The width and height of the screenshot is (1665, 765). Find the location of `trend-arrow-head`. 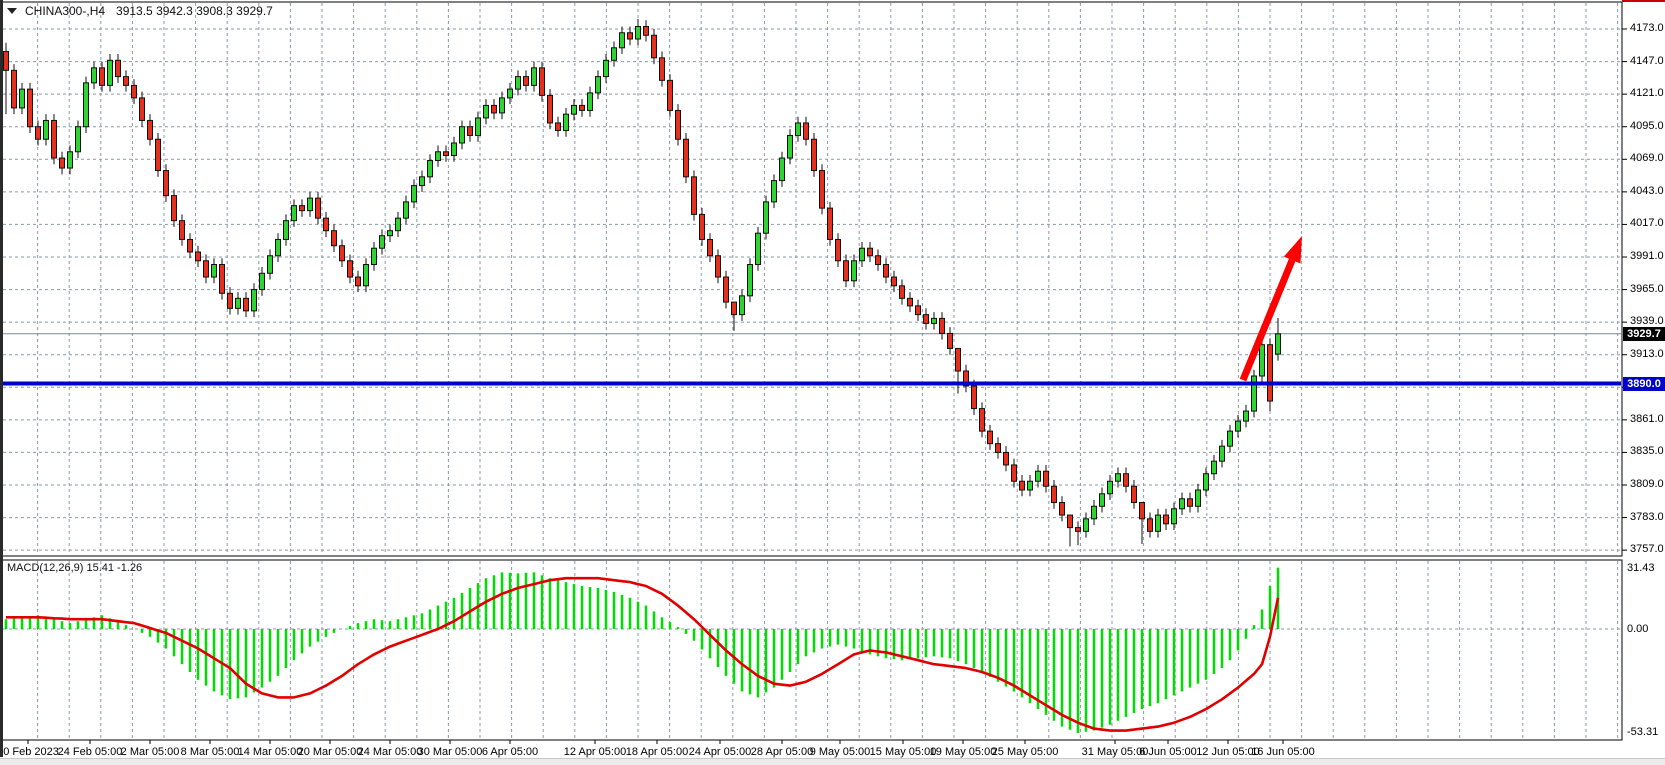

trend-arrow-head is located at coordinates (1292, 250).